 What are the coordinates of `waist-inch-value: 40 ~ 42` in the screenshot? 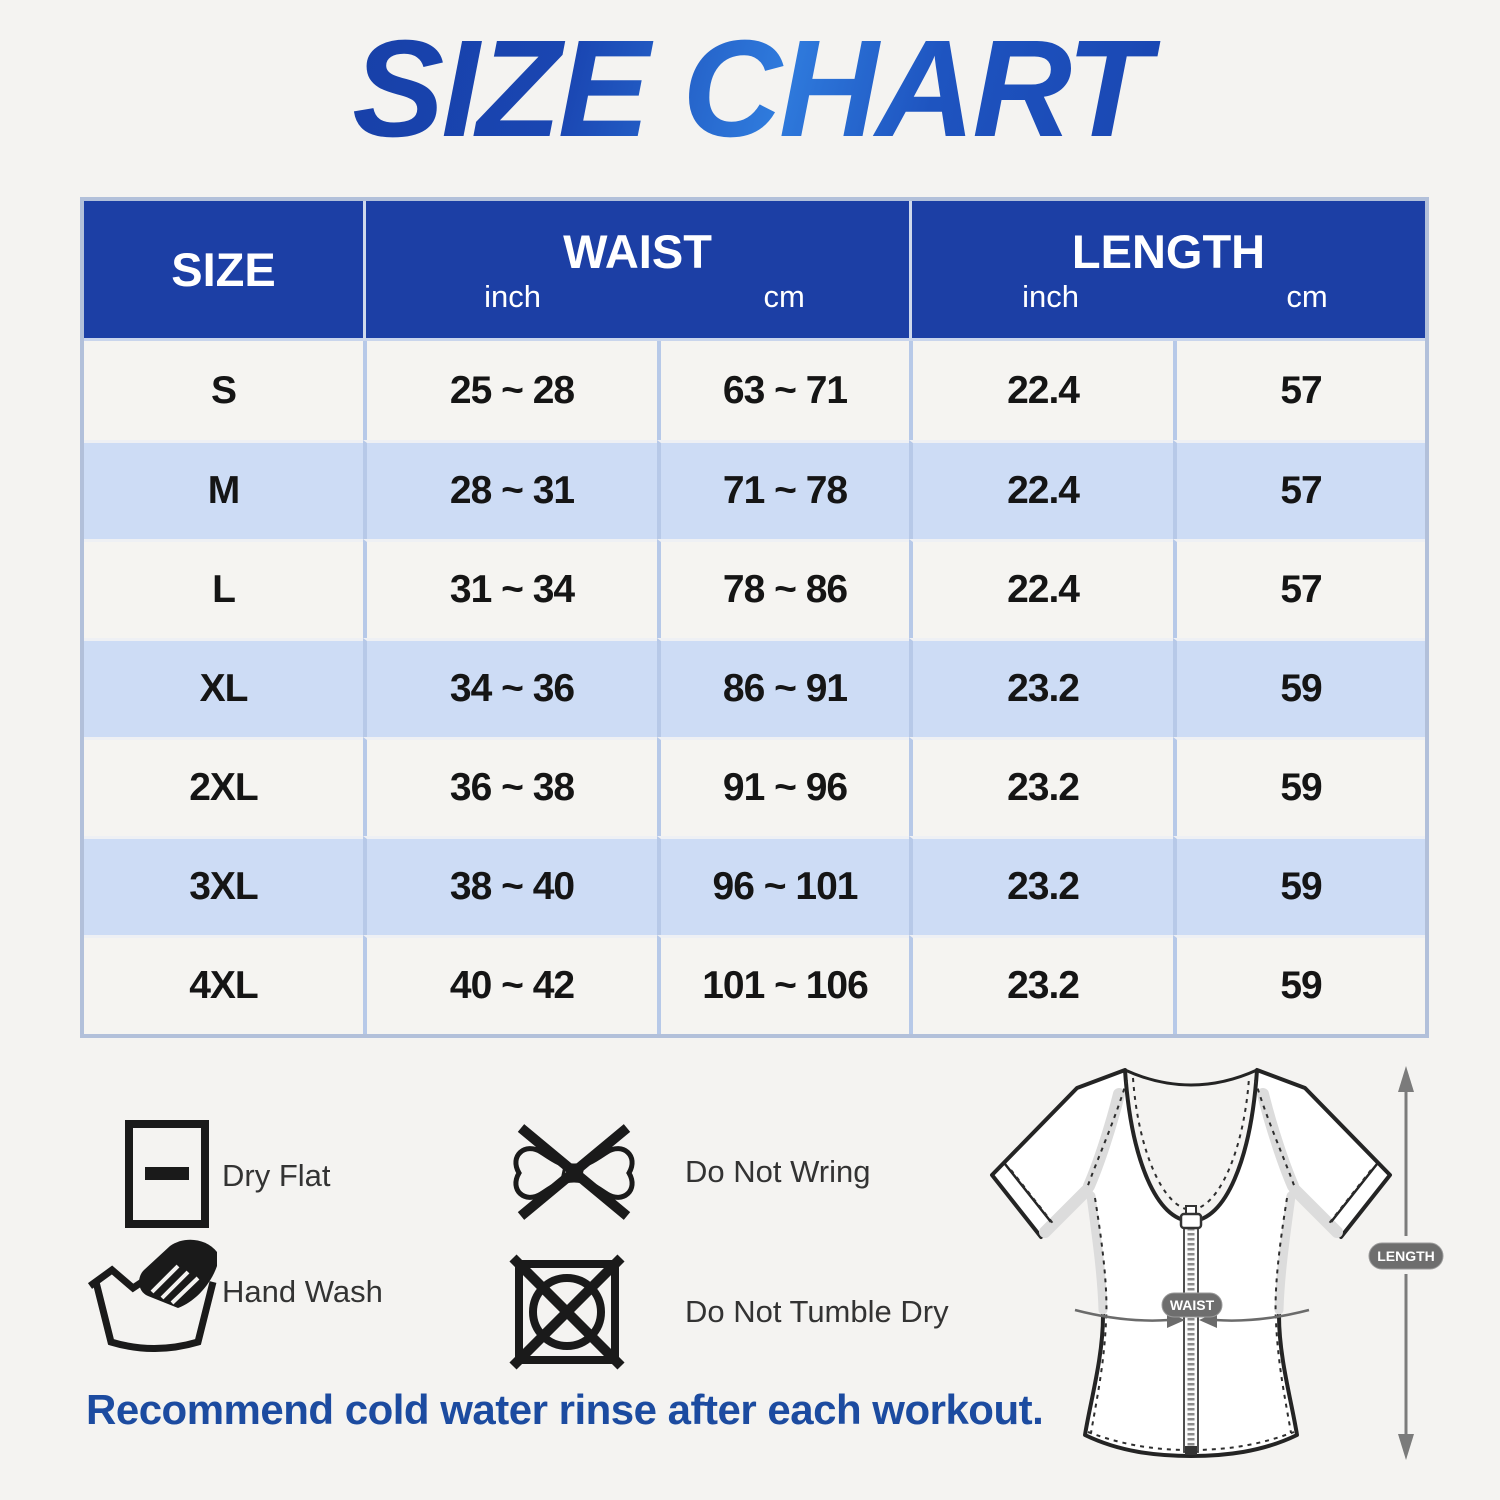 It's located at (510, 984).